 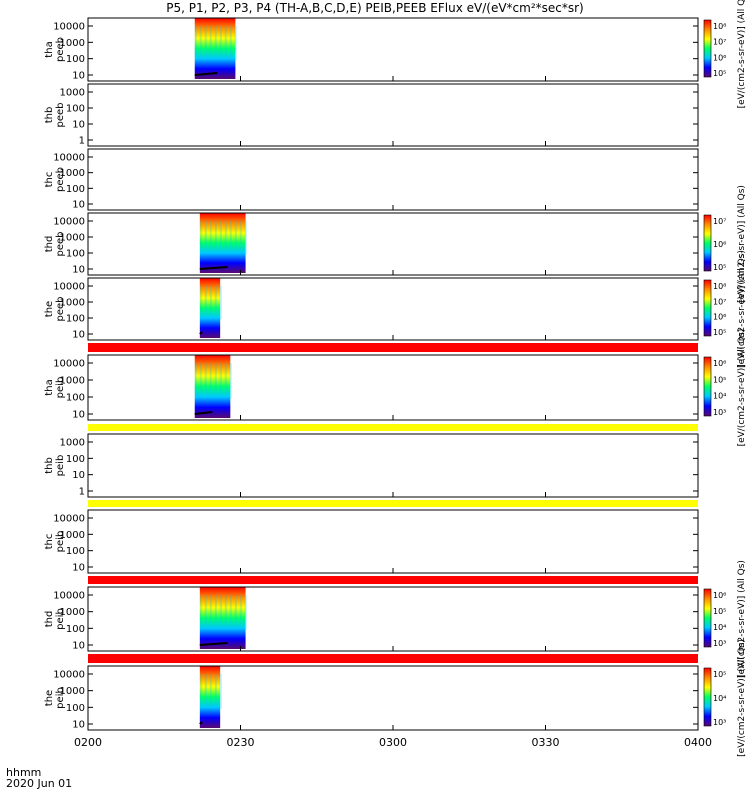 What do you see at coordinates (719, 26) in the screenshot?
I see `colorbar-tick-label: 10⁸` at bounding box center [719, 26].